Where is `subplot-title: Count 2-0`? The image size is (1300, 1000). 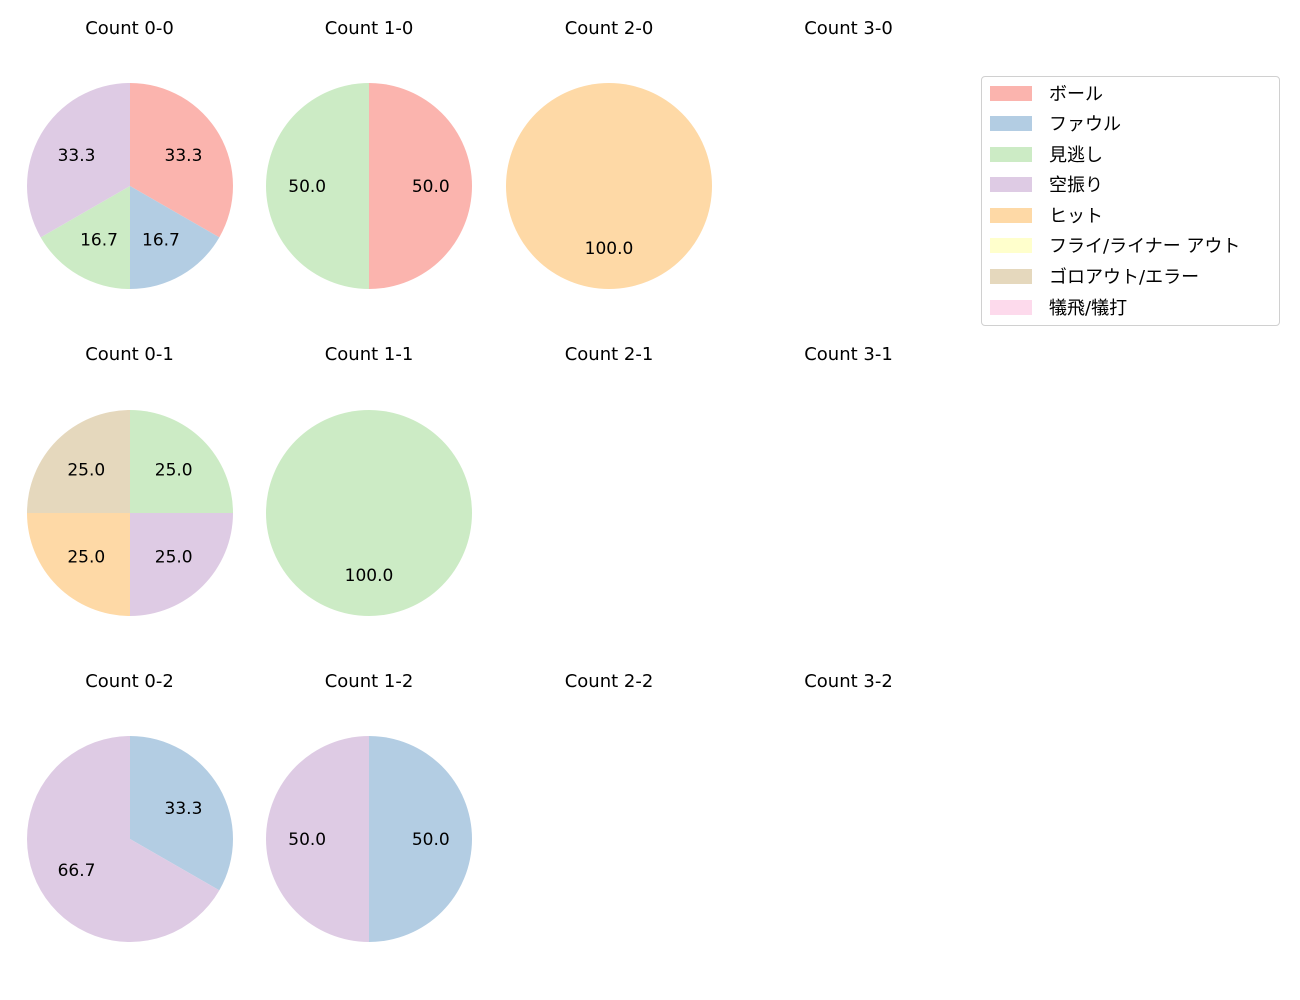 subplot-title: Count 2-0 is located at coordinates (609, 28).